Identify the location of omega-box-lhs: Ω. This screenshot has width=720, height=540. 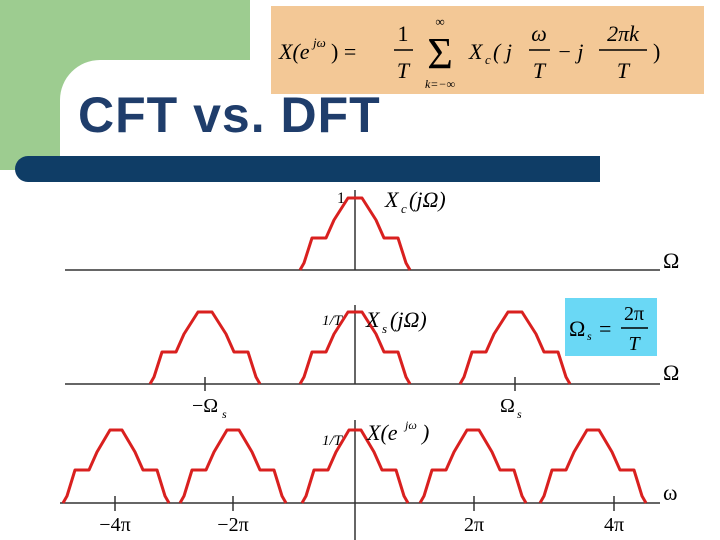
(577, 328).